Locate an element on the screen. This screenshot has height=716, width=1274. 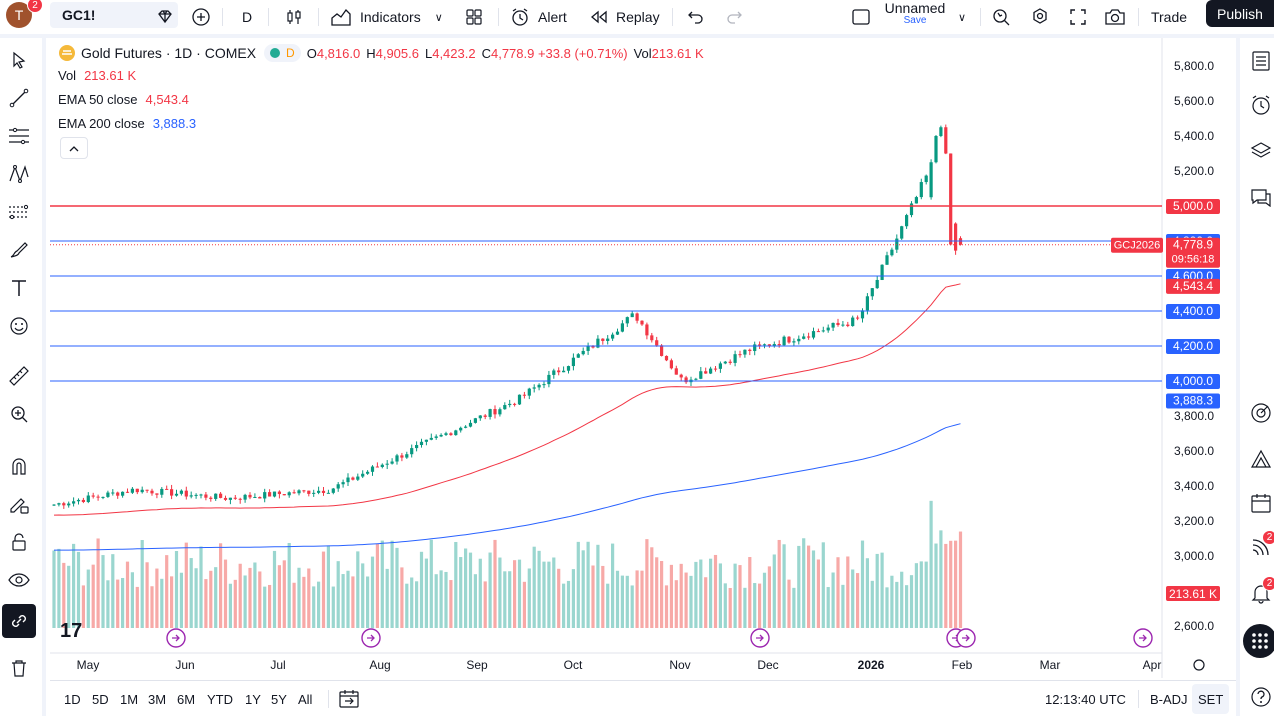
publish-button: Publish is located at coordinates (1240, 13).